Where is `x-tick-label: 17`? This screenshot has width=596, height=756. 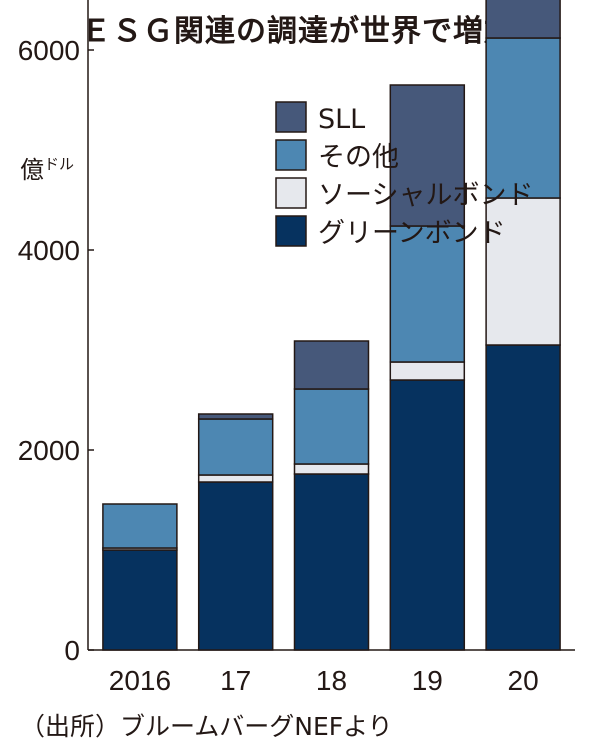
x-tick-label: 17 is located at coordinates (235, 680).